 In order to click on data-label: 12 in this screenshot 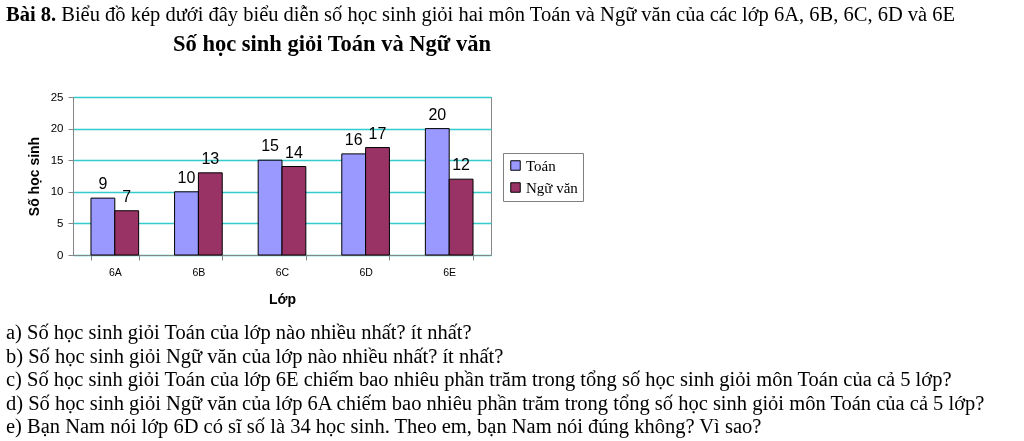, I will do `click(461, 165)`.